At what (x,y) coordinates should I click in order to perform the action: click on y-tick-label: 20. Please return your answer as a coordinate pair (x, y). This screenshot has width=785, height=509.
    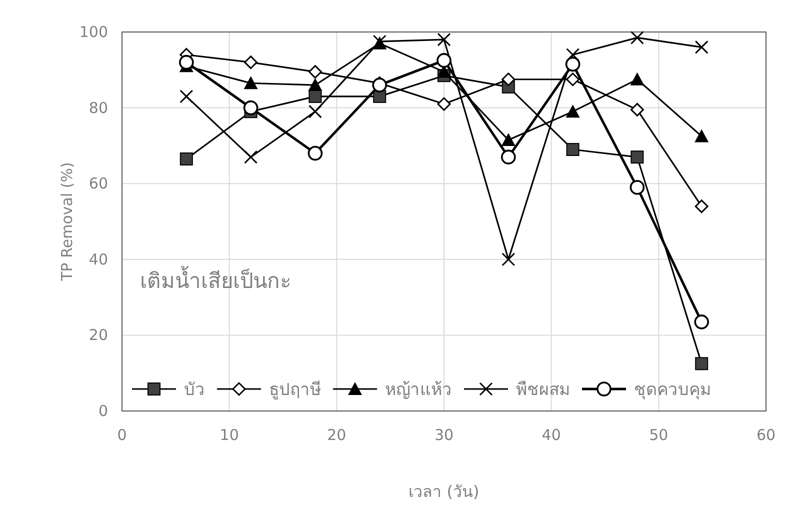
    Looking at the image, I should click on (98, 335).